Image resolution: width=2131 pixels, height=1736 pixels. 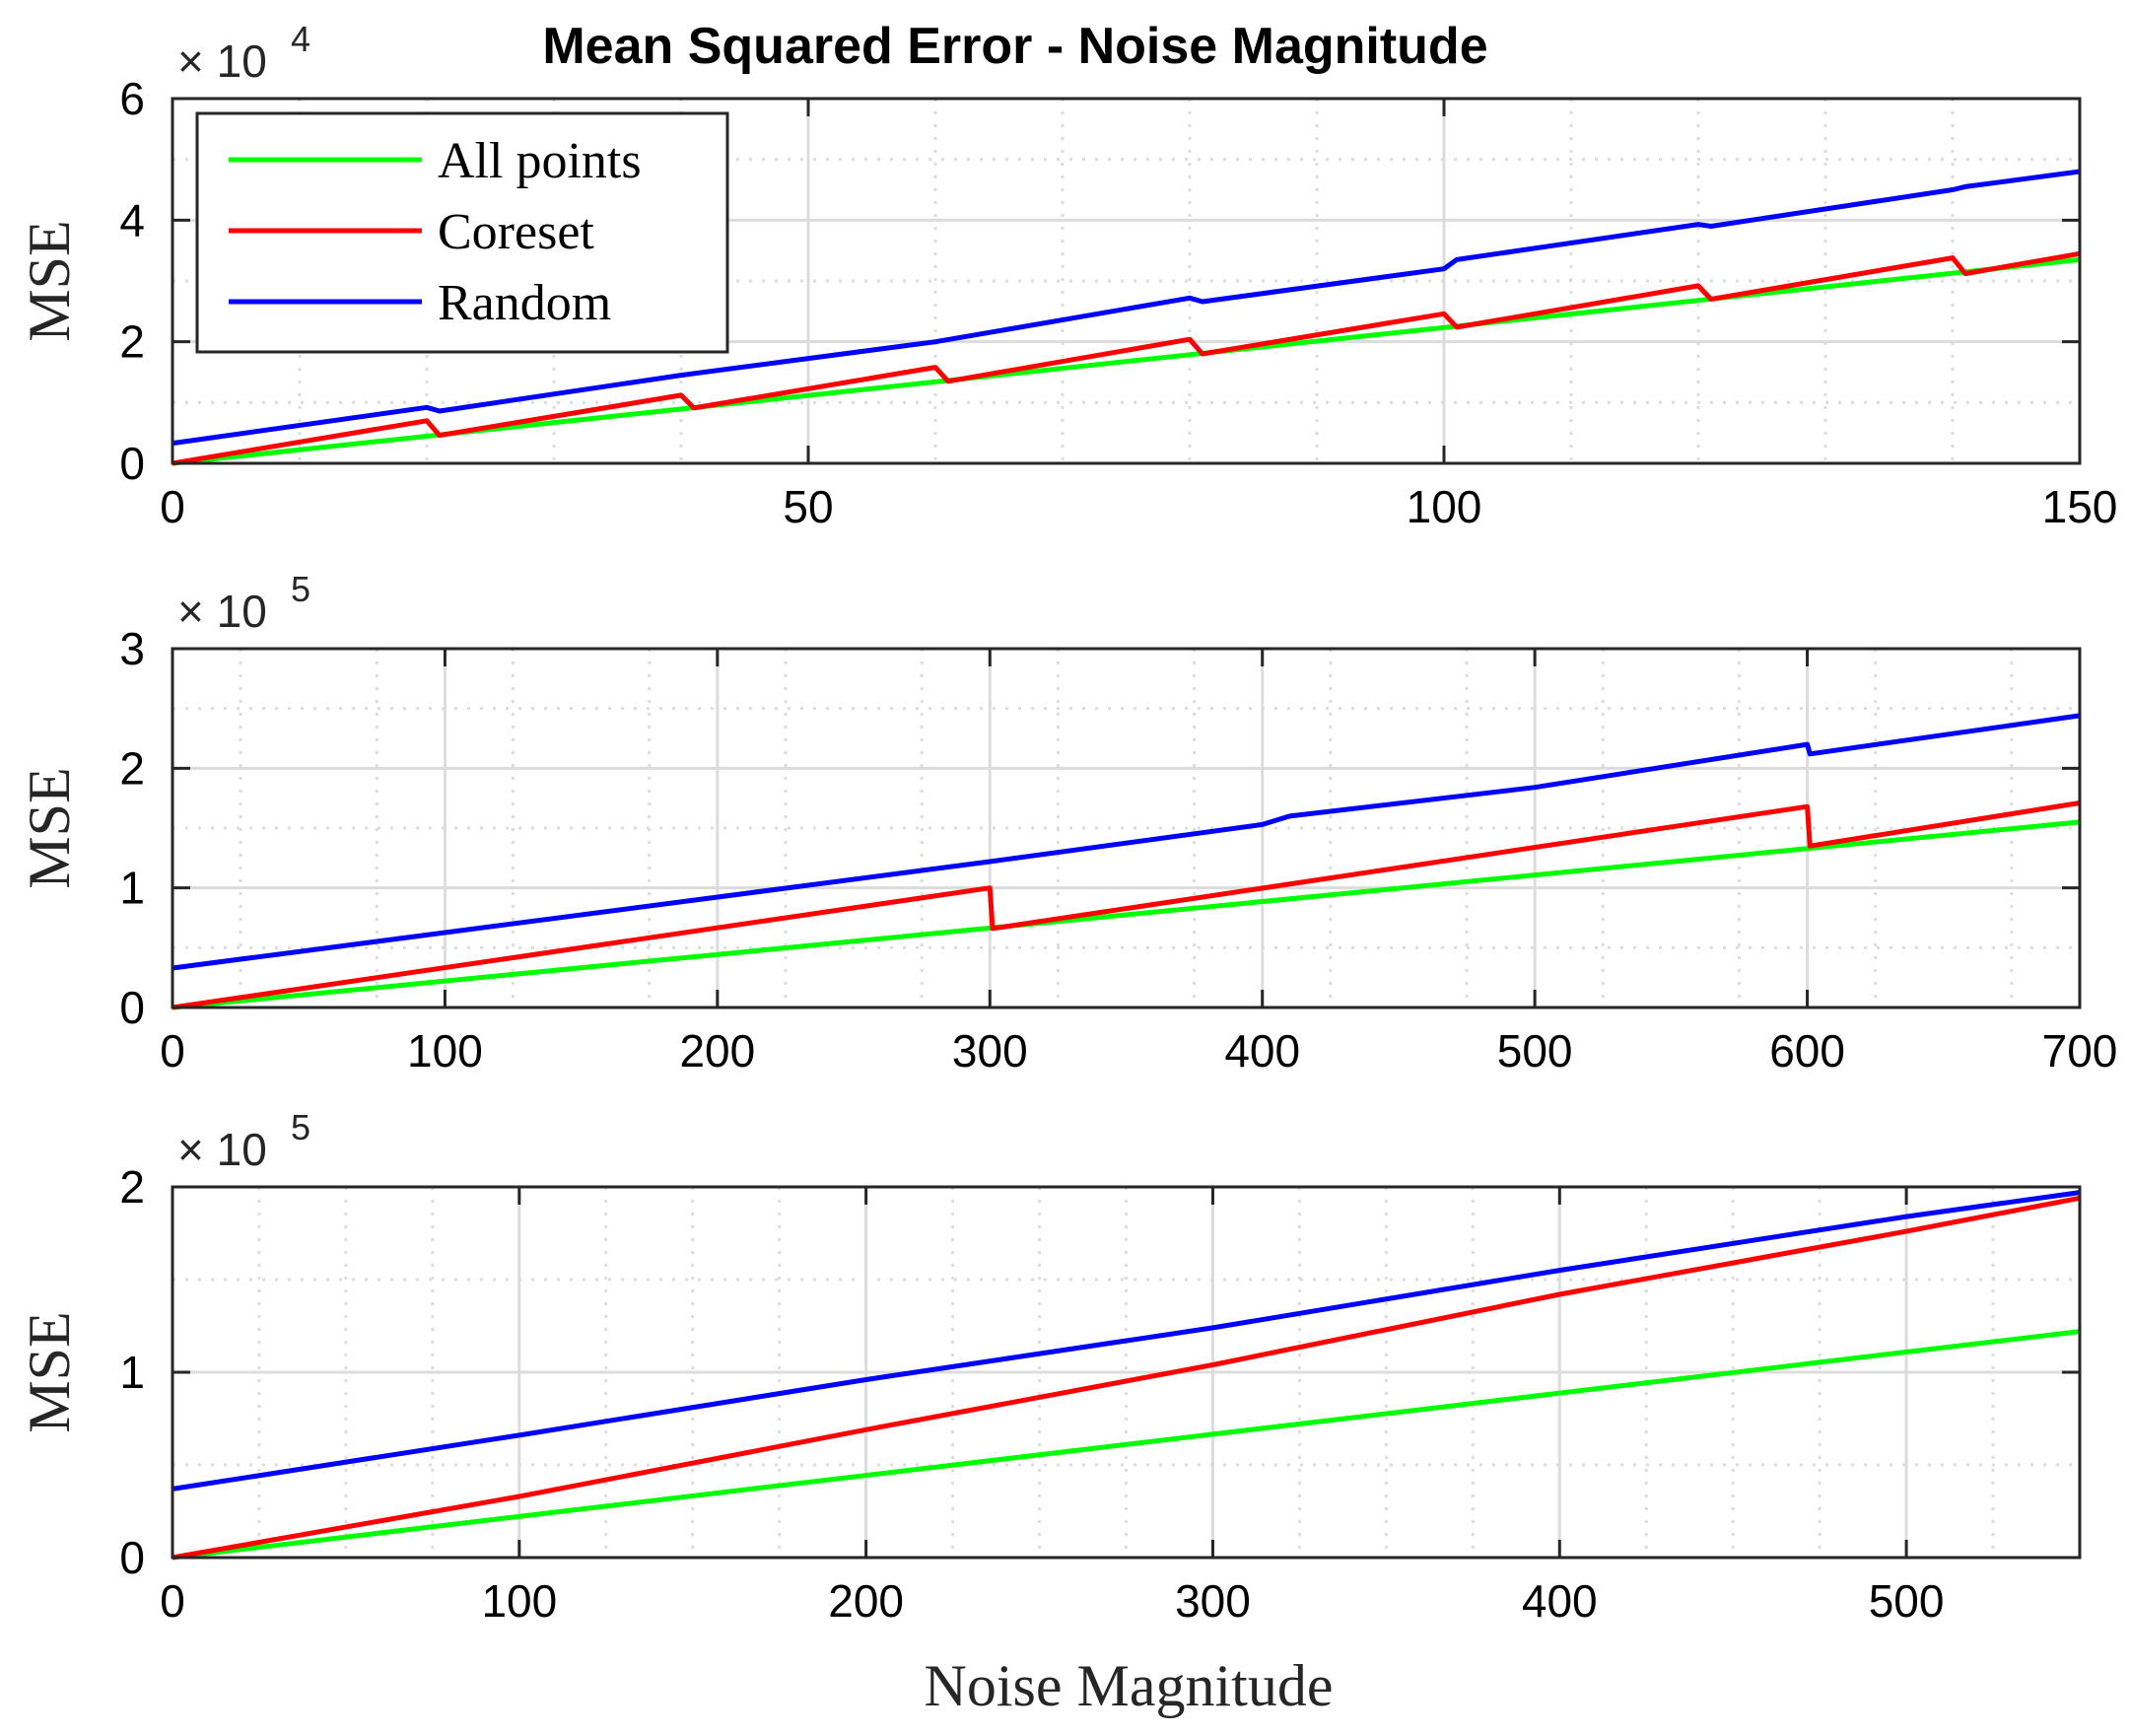 What do you see at coordinates (1014, 46) in the screenshot?
I see `figure-title: Mean Squared Error - Noise Magnitude` at bounding box center [1014, 46].